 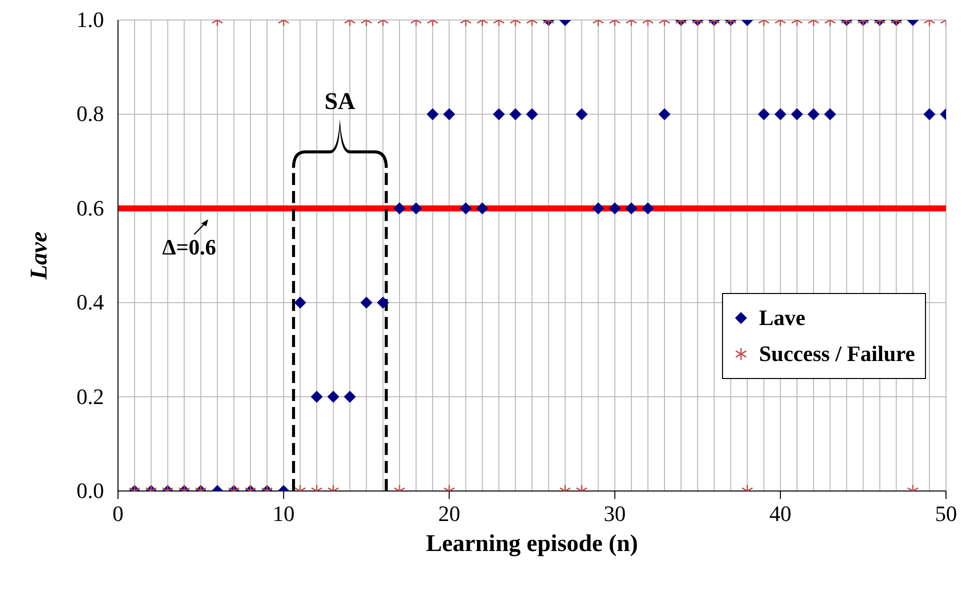 I want to click on y-tick-label: 0.8, so click(x=90, y=113).